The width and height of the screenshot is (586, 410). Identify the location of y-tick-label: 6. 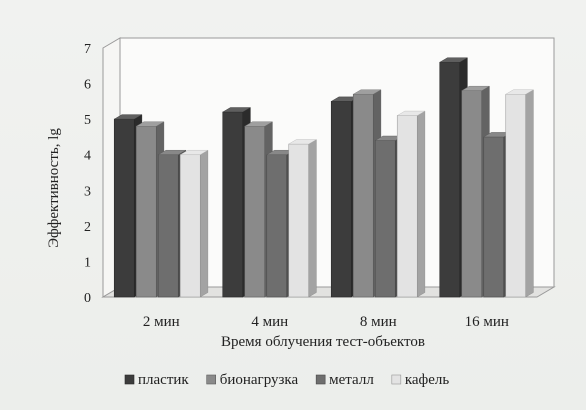
(87, 85).